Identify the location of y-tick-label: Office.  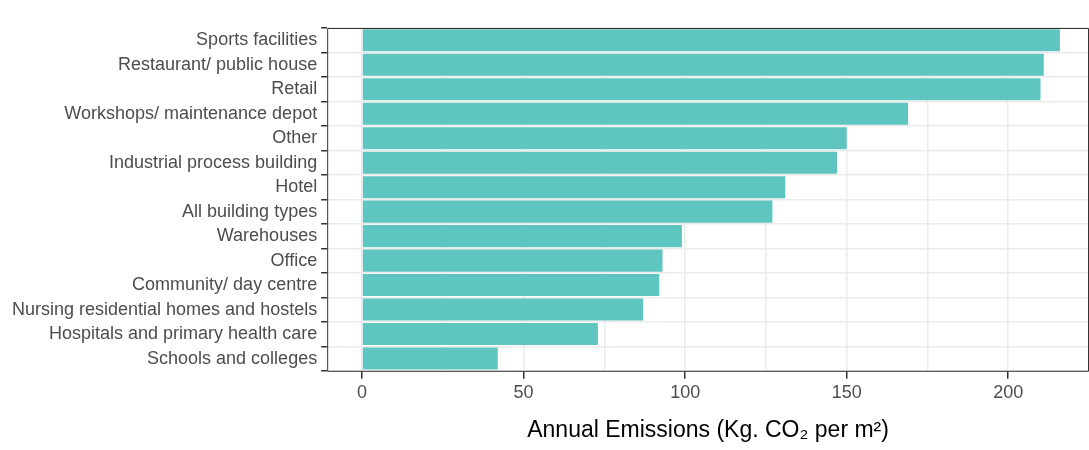
(294, 259).